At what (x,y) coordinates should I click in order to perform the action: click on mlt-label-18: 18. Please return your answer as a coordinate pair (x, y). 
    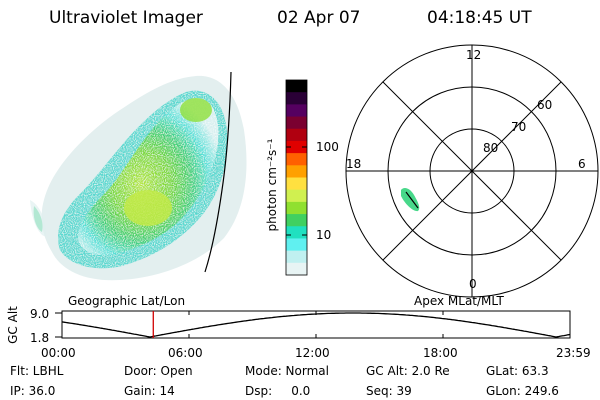
    Looking at the image, I should click on (354, 164).